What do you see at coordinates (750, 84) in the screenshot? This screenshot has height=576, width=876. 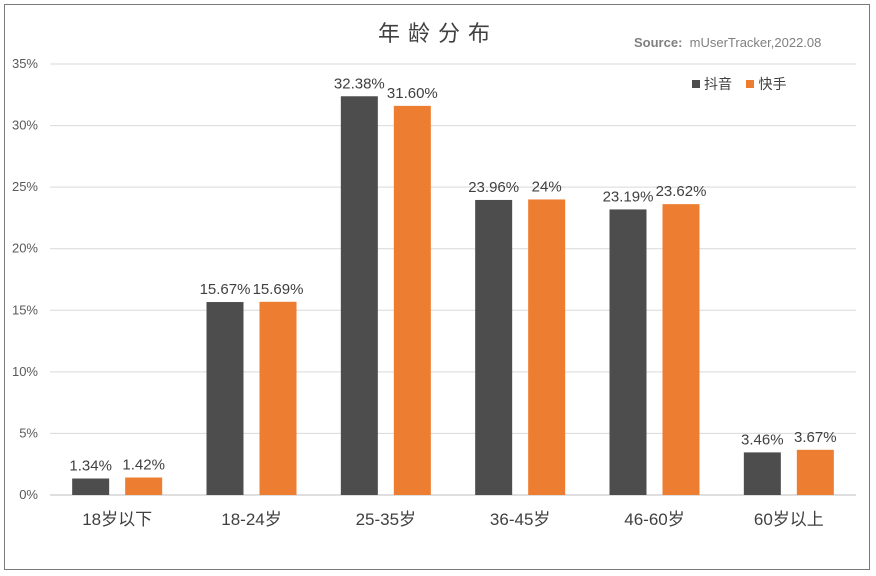 I see `legend-swatch-kuaishou` at bounding box center [750, 84].